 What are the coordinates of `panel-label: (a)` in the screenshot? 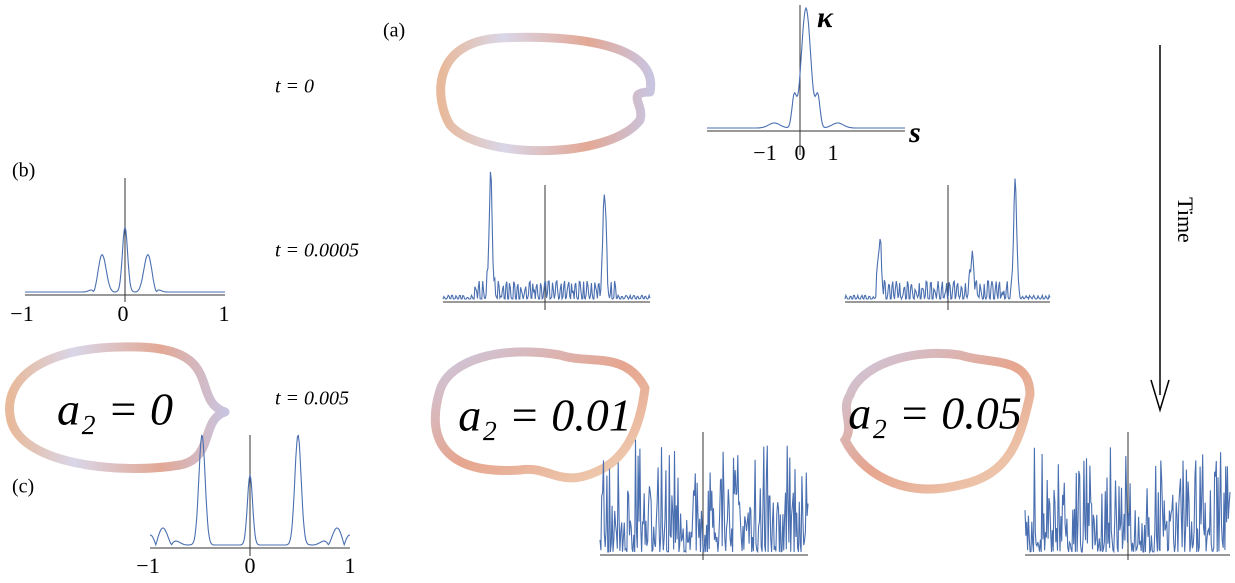 It's located at (394, 31).